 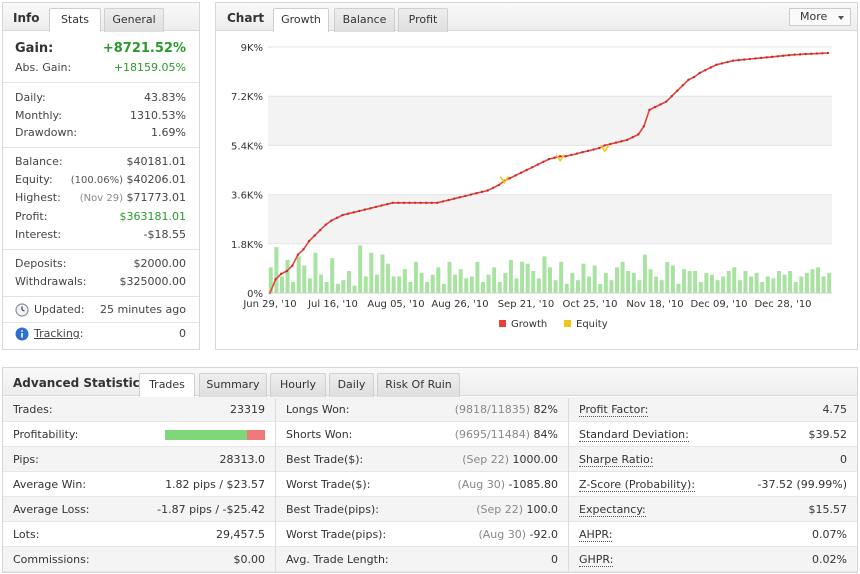 What do you see at coordinates (46, 132) in the screenshot?
I see `drawdown-label: Drawdown:` at bounding box center [46, 132].